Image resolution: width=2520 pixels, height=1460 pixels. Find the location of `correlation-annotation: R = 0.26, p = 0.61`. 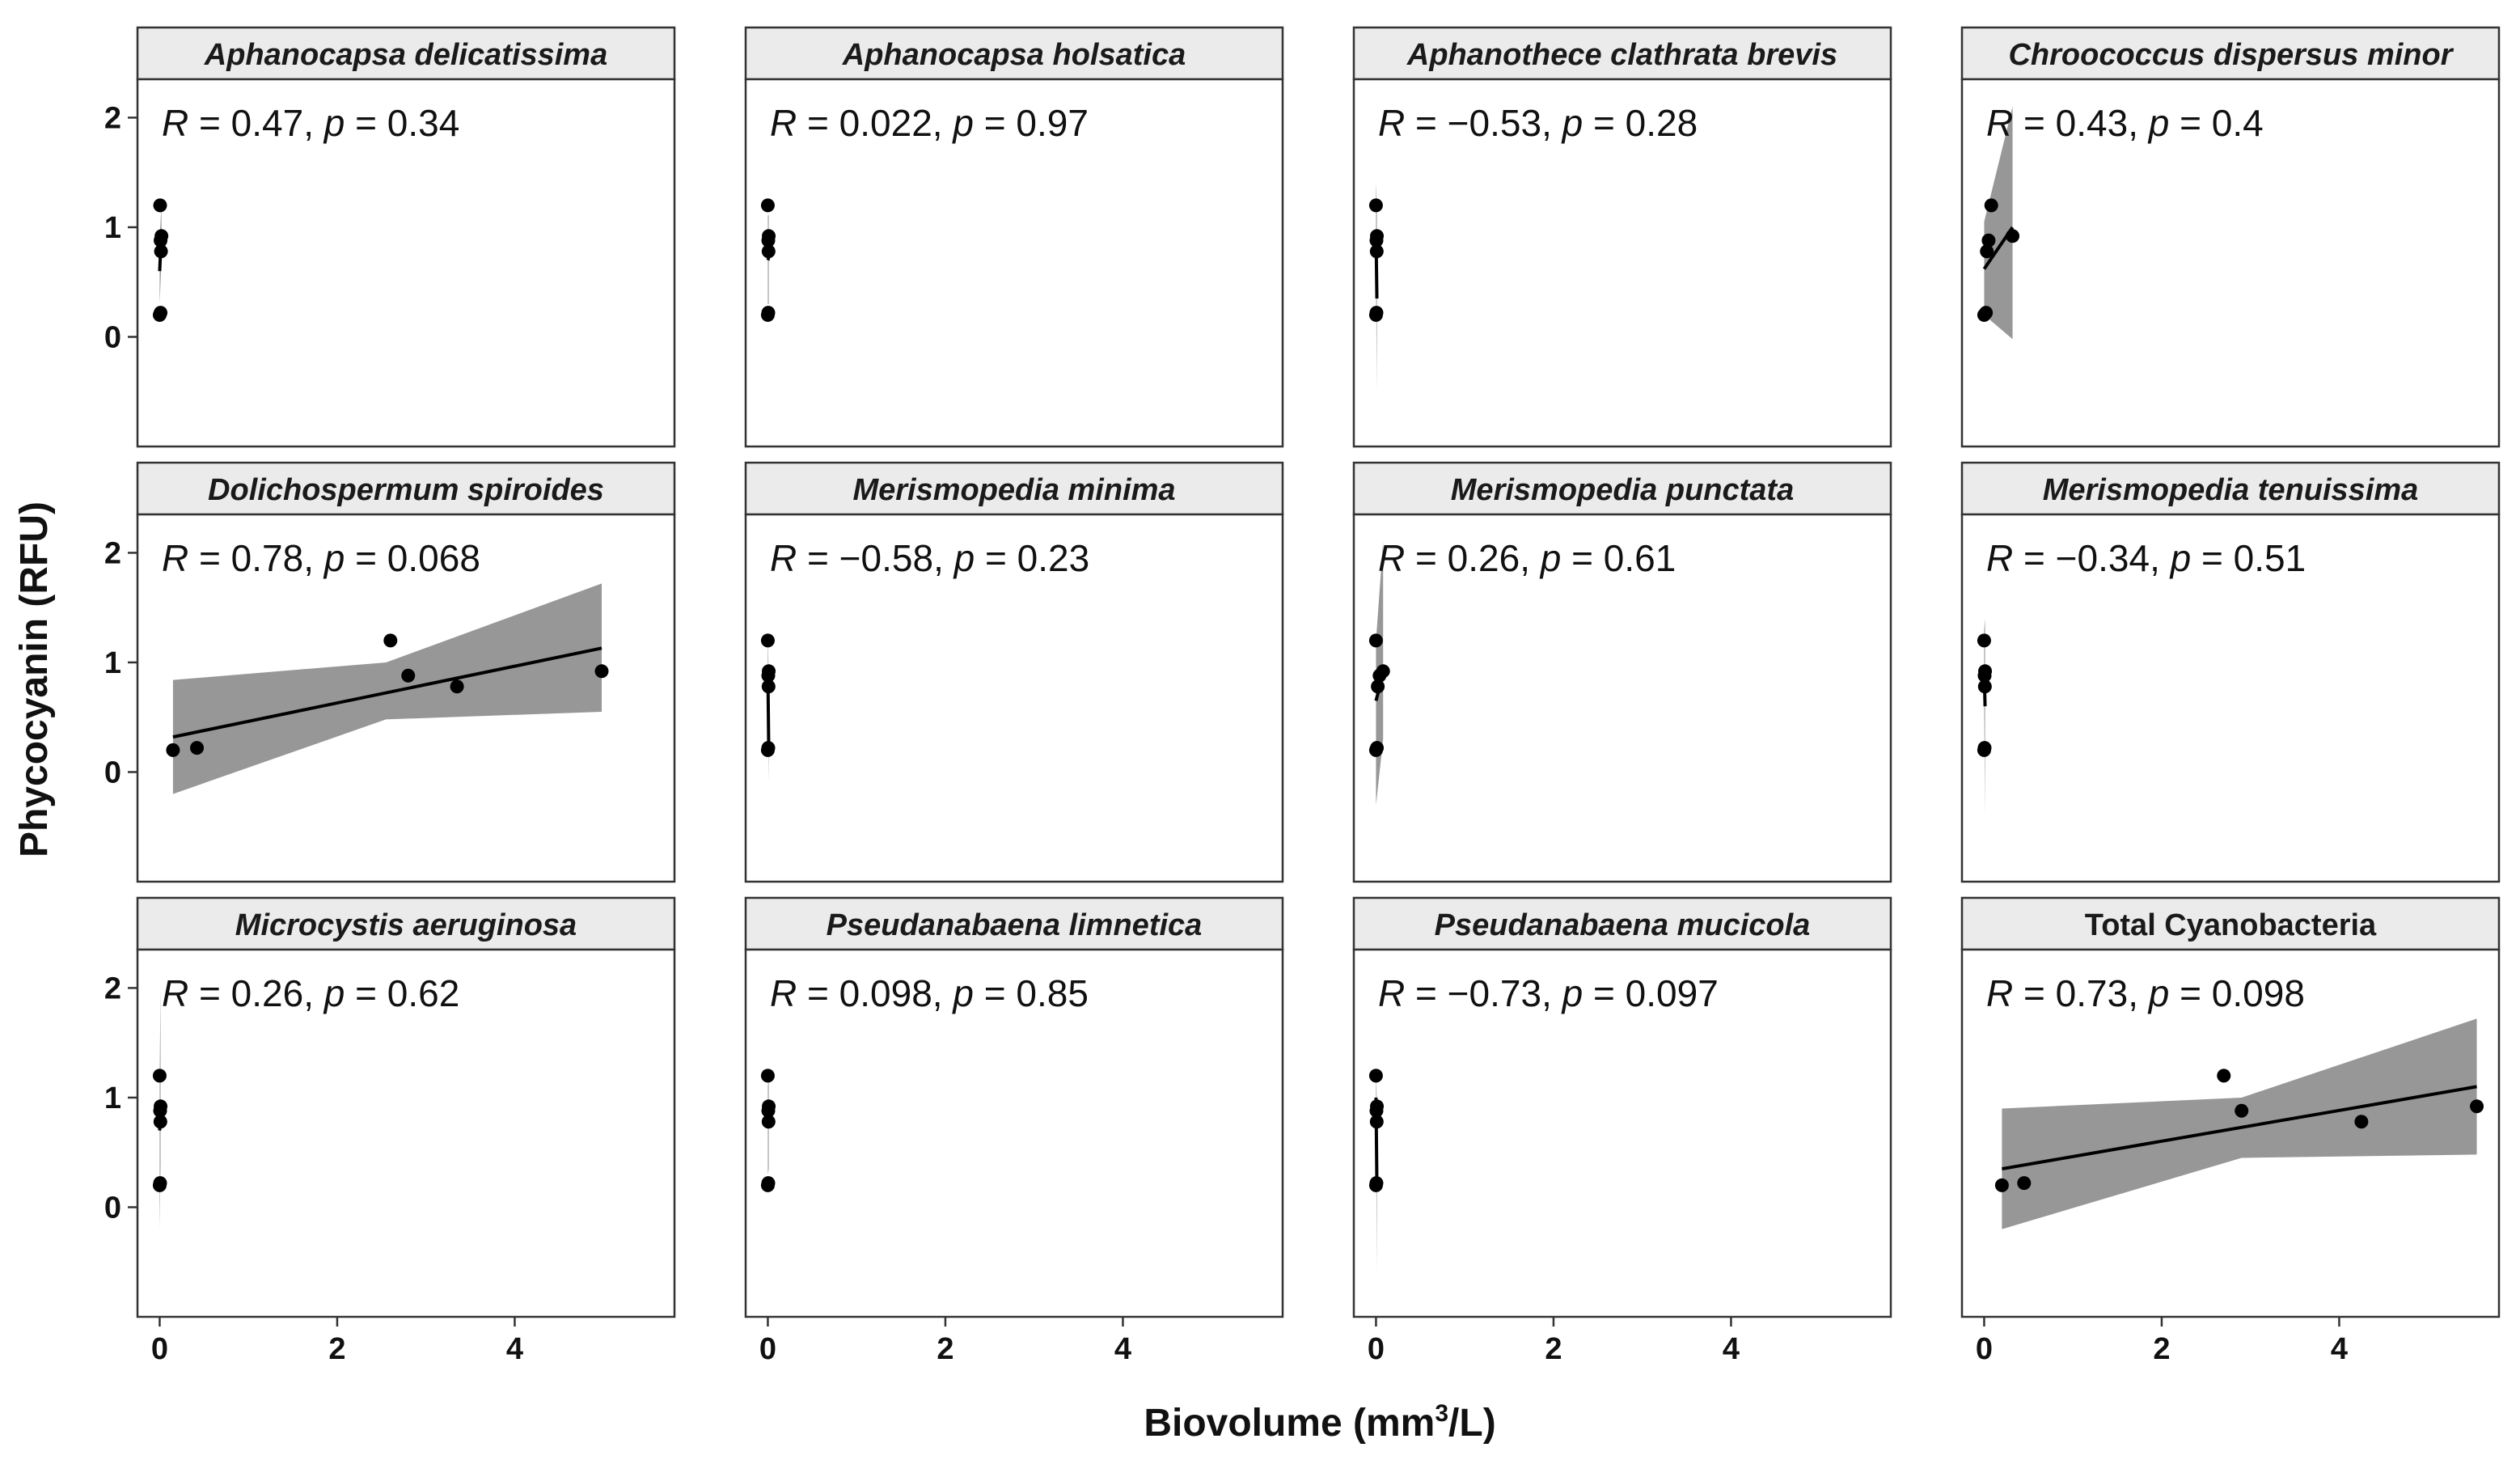

correlation-annotation: R = 0.26, p = 0.61 is located at coordinates (1527, 558).